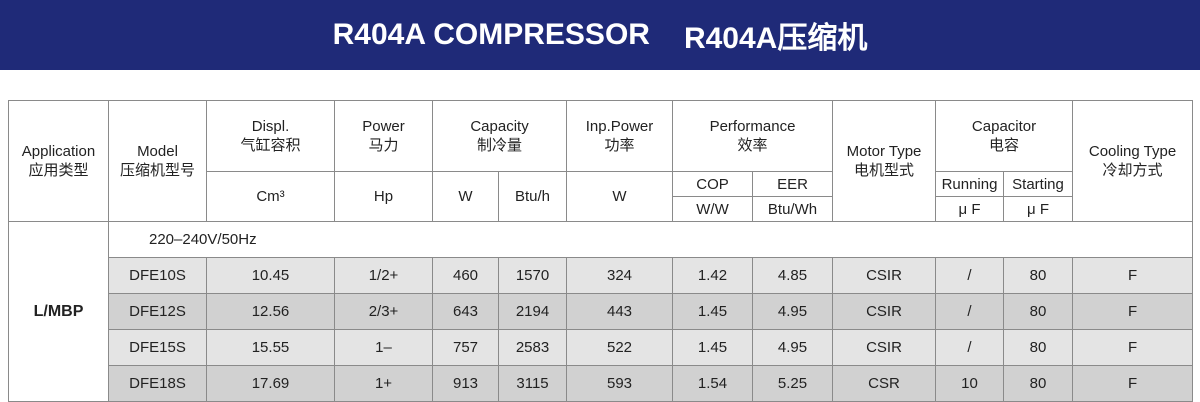 This screenshot has width=1200, height=402. I want to click on data-cell: 757, so click(465, 347).